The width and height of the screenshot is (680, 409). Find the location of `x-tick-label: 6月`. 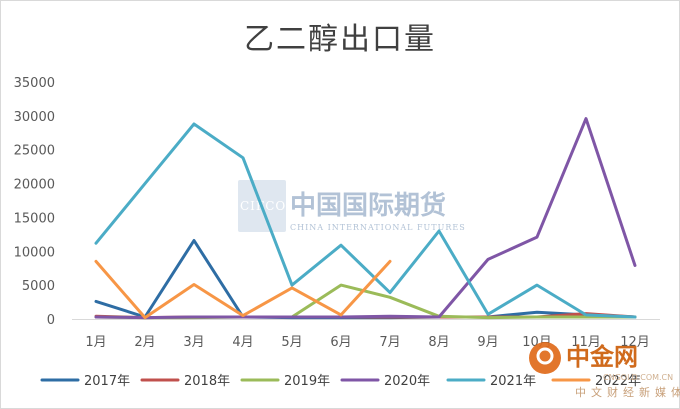

x-tick-label: 6月 is located at coordinates (340, 342).